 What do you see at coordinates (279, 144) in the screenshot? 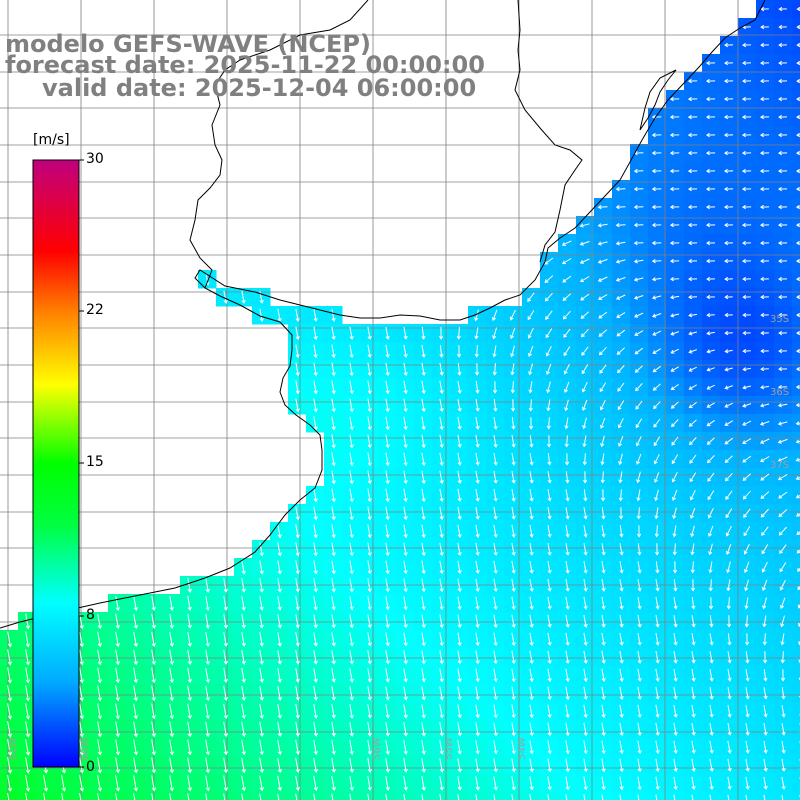
I see `border-path` at bounding box center [279, 144].